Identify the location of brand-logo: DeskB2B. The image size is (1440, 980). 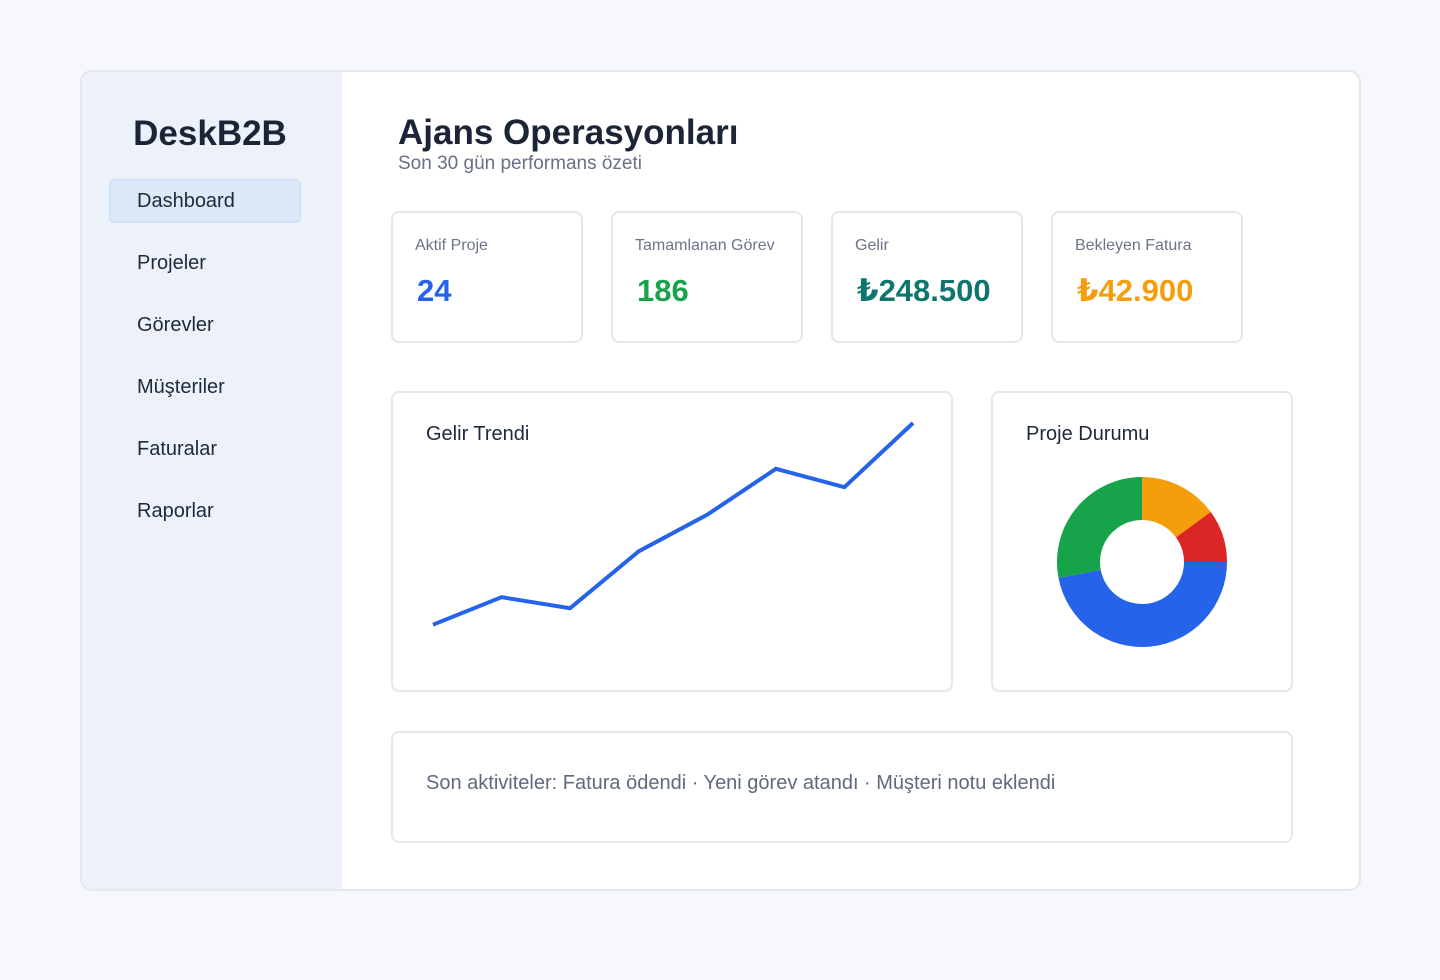
(210, 133).